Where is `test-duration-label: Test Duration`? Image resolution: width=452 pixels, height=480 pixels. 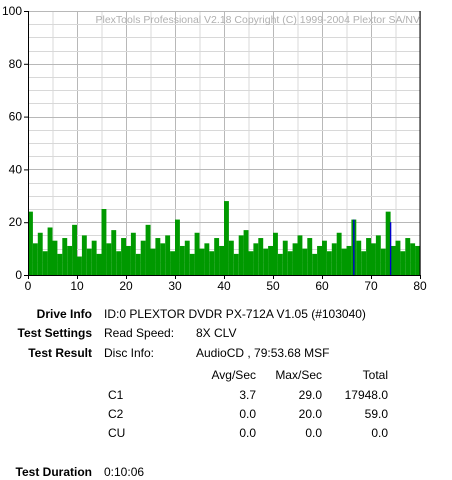
test-duration-label: Test Duration is located at coordinates (53, 472).